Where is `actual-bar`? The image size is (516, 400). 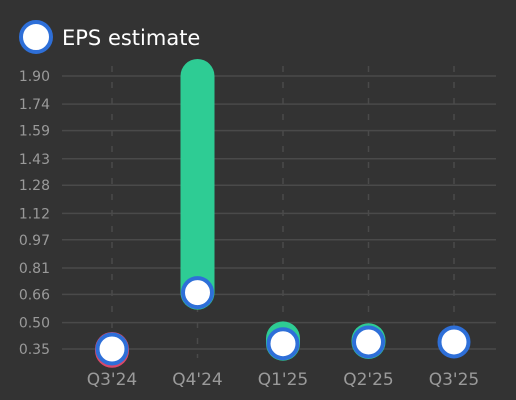
actual-bar is located at coordinates (197, 184).